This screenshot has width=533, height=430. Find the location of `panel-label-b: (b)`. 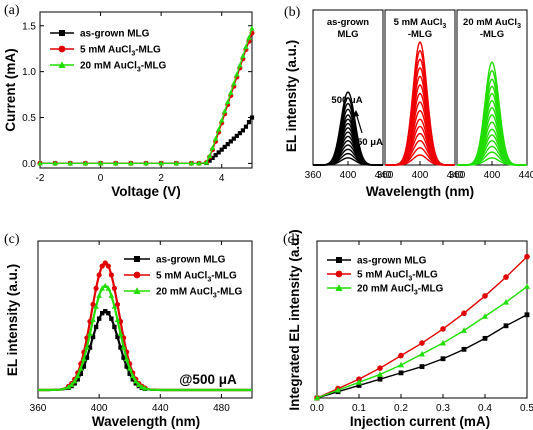

panel-label-b: (b) is located at coordinates (292, 12).